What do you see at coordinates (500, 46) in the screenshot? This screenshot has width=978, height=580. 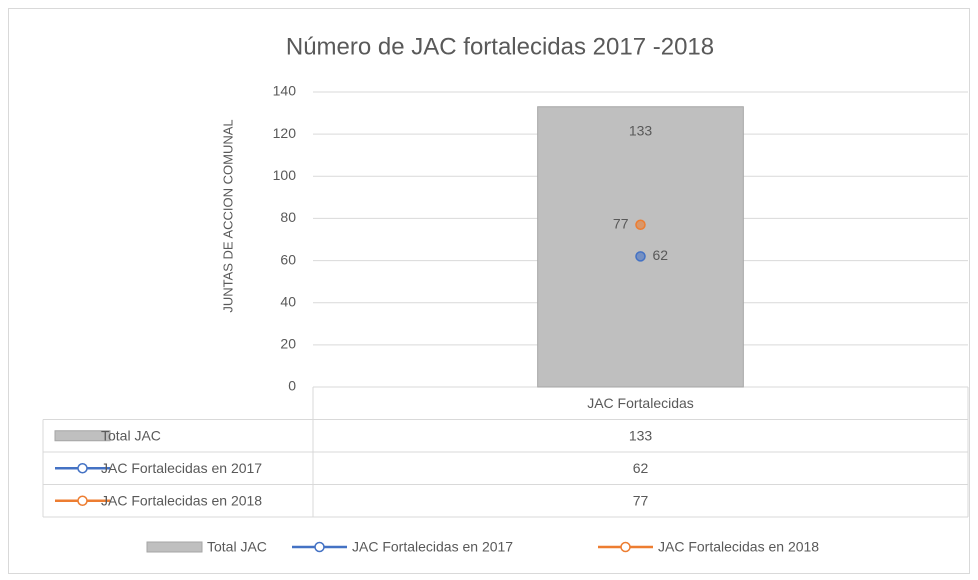 I see `chart-title: Número de JAC fortalecidas 2017 -2018` at bounding box center [500, 46].